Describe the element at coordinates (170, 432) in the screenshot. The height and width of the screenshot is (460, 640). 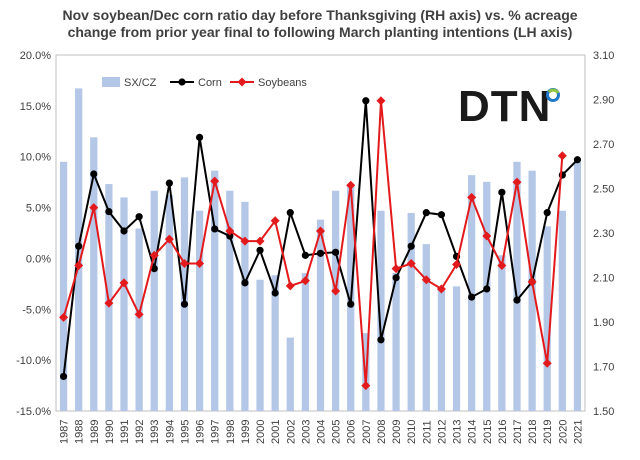
I see `x-tick-label-1994: 1994` at that location.